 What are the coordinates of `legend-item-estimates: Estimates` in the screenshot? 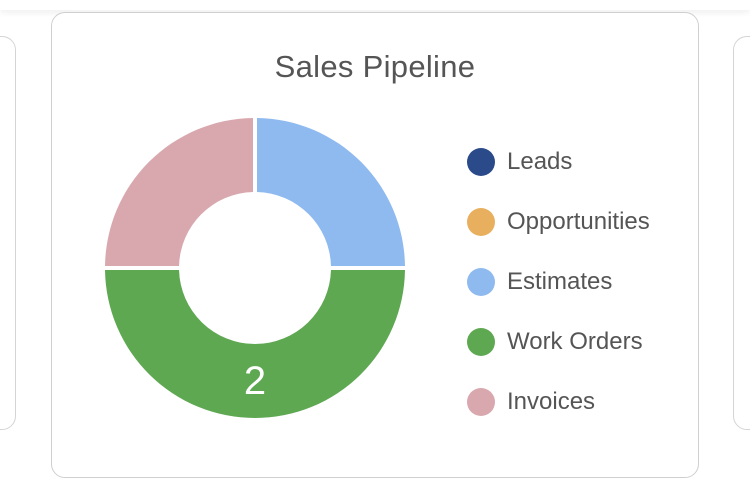 It's located at (558, 282).